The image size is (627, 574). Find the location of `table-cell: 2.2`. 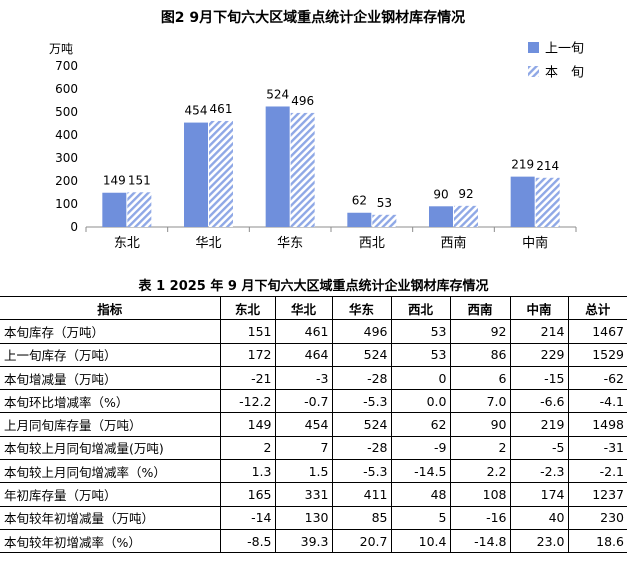

table-cell: 2.2 is located at coordinates (480, 471).